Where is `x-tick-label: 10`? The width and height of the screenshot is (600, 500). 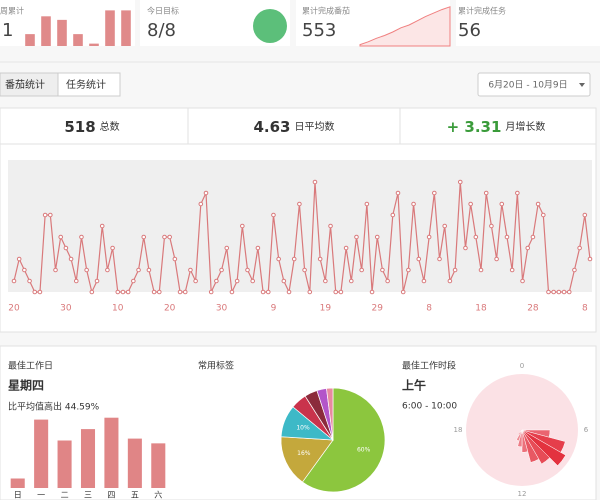 x-tick-label: 10 is located at coordinates (118, 309).